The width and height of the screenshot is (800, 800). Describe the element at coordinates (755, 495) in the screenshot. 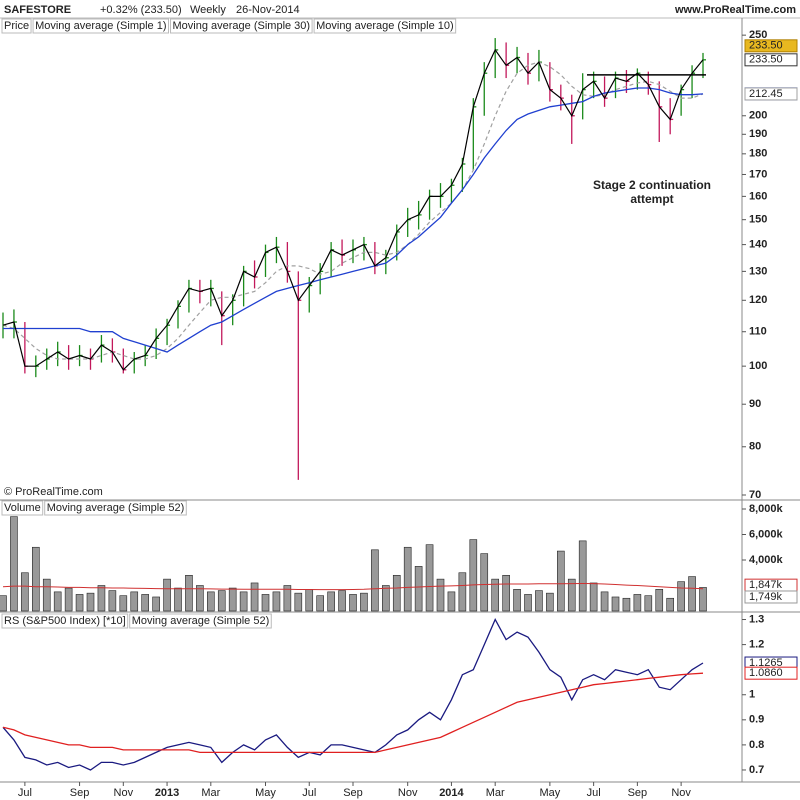

I see `y-tick-label: 70` at that location.